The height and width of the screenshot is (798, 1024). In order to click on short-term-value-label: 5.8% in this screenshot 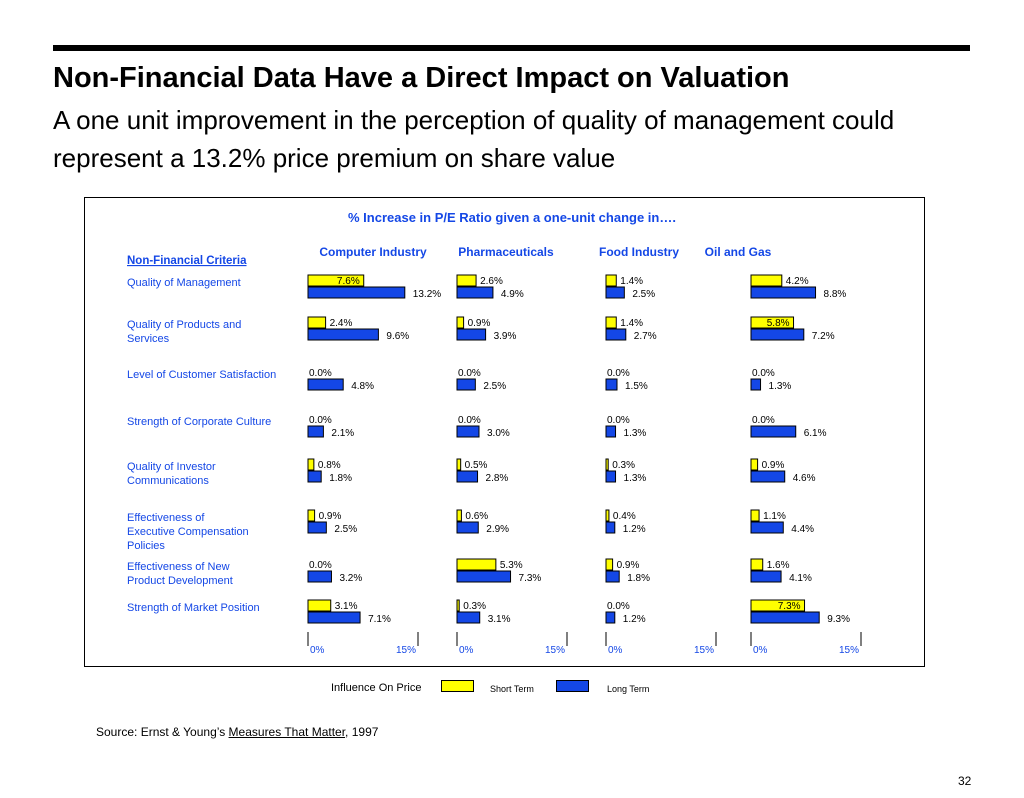, I will do `click(778, 323)`.